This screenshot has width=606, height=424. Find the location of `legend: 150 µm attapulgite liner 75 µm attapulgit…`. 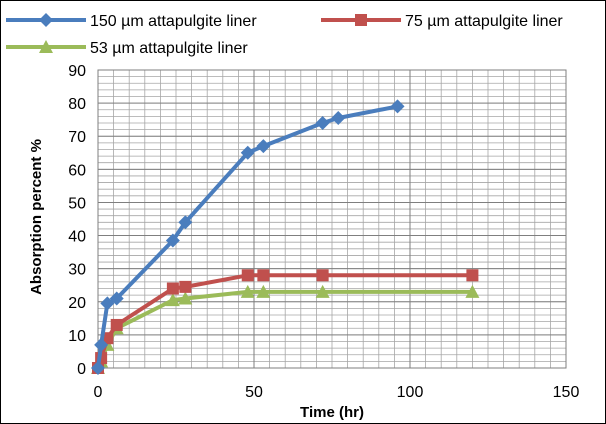

legend: 150 µm attapulgite liner 75 µm attapulgit… is located at coordinates (284, 35).